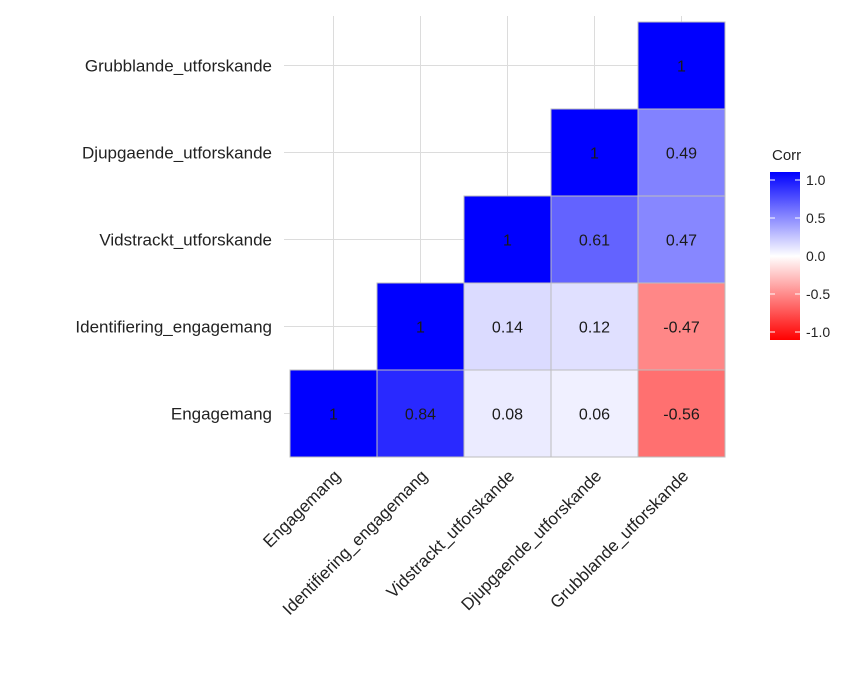 The height and width of the screenshot is (677, 845). Describe the element at coordinates (818, 332) in the screenshot. I see `legend-tick-label: -1.0` at that location.